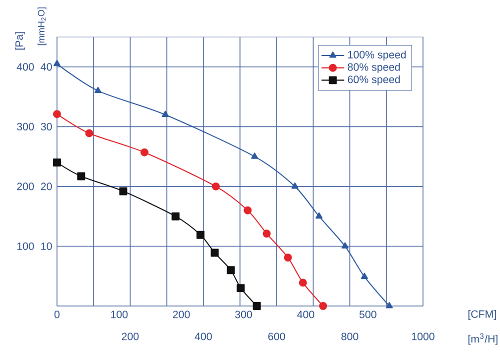 The image size is (500, 354). I want to click on y2-tick-label: 20, so click(46, 186).